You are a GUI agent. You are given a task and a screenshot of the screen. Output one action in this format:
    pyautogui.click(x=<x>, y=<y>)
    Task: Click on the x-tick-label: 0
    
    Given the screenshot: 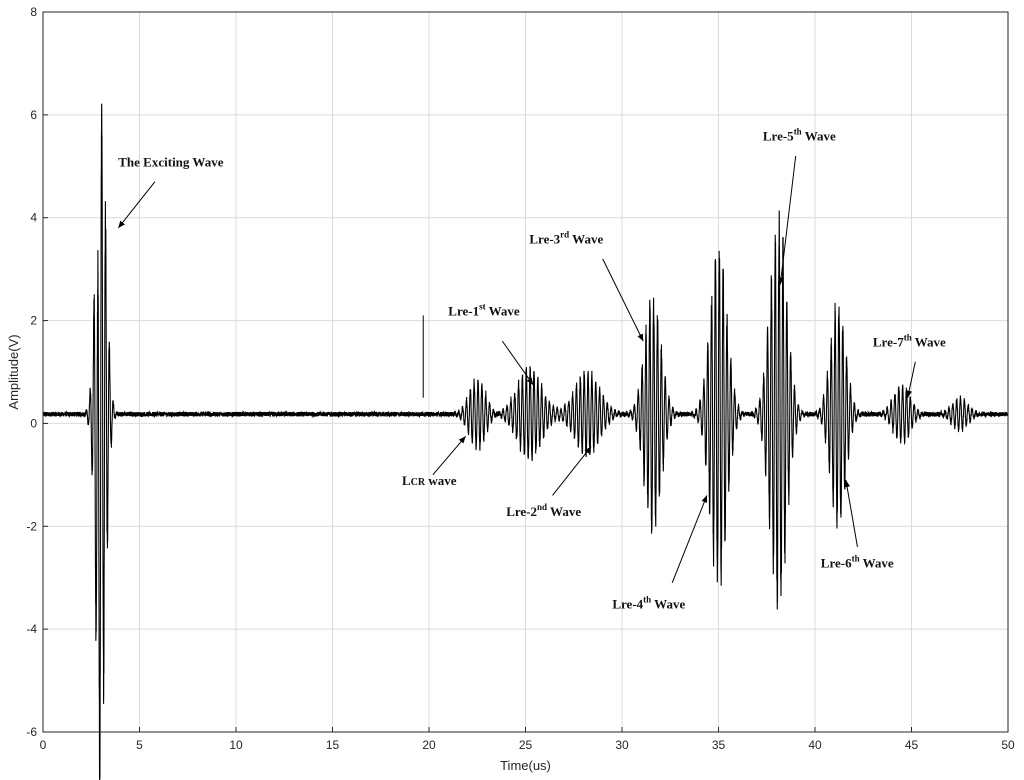 What is the action you would take?
    pyautogui.click(x=43, y=745)
    